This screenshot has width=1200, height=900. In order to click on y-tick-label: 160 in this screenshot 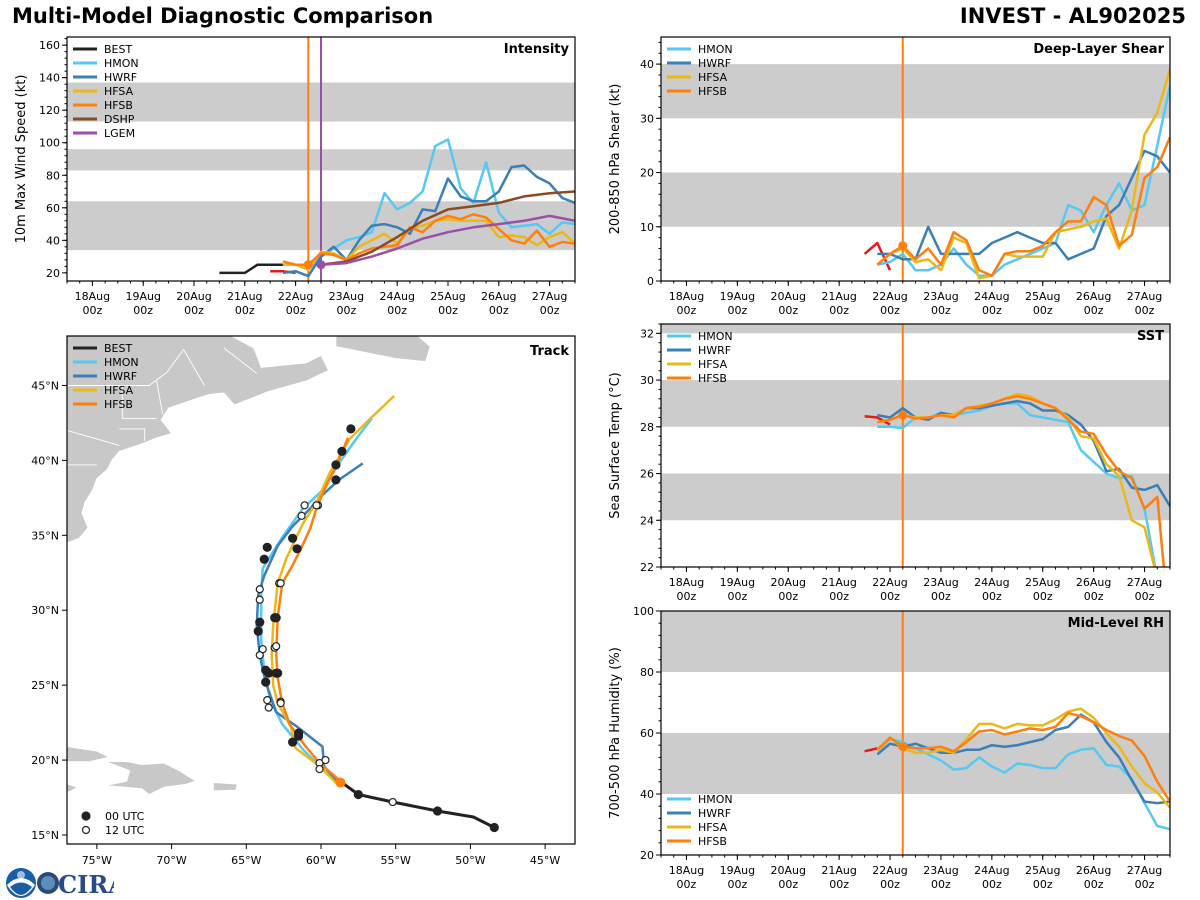, I will do `click(49, 45)`.